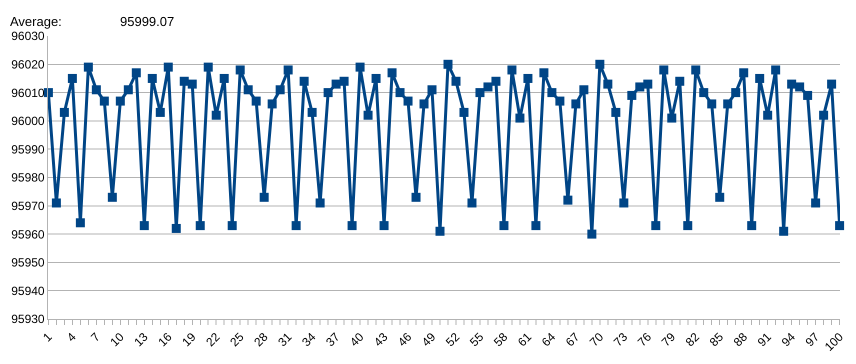 The width and height of the screenshot is (856, 364). I want to click on x-tick-label: 1, so click(47, 337).